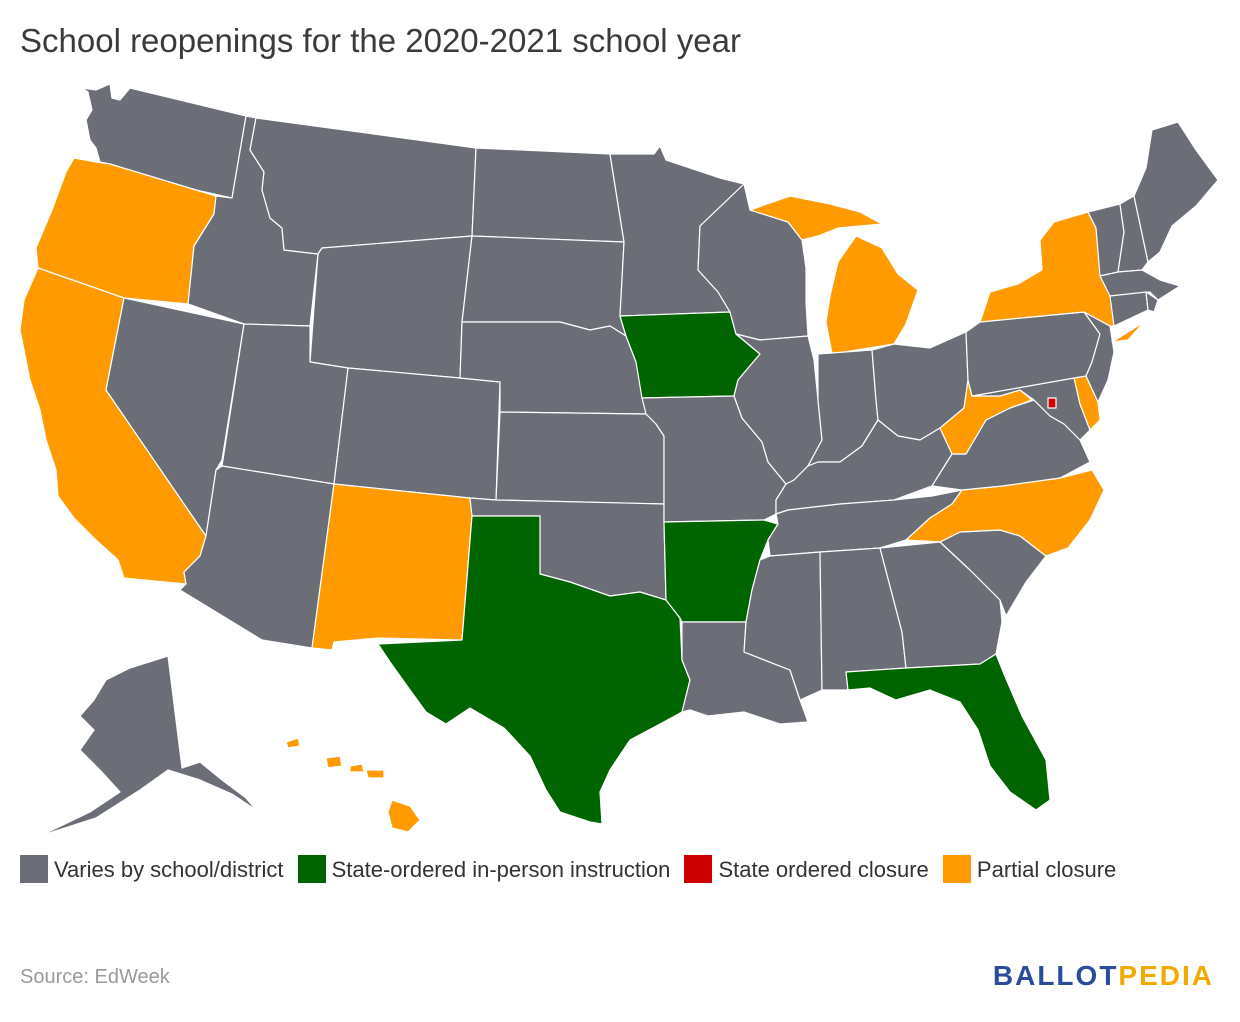 This screenshot has height=1022, width=1240. I want to click on state-nj, so click(1099, 357).